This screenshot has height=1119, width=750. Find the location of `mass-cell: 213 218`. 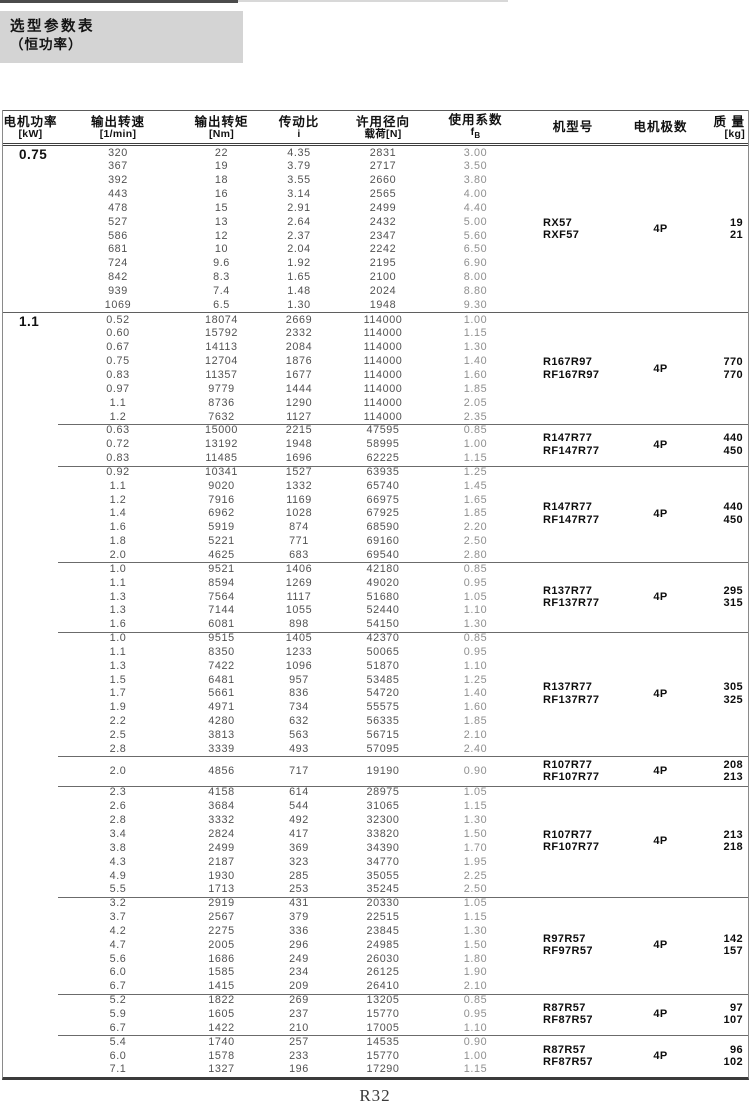

mass-cell: 213 218 is located at coordinates (718, 841).